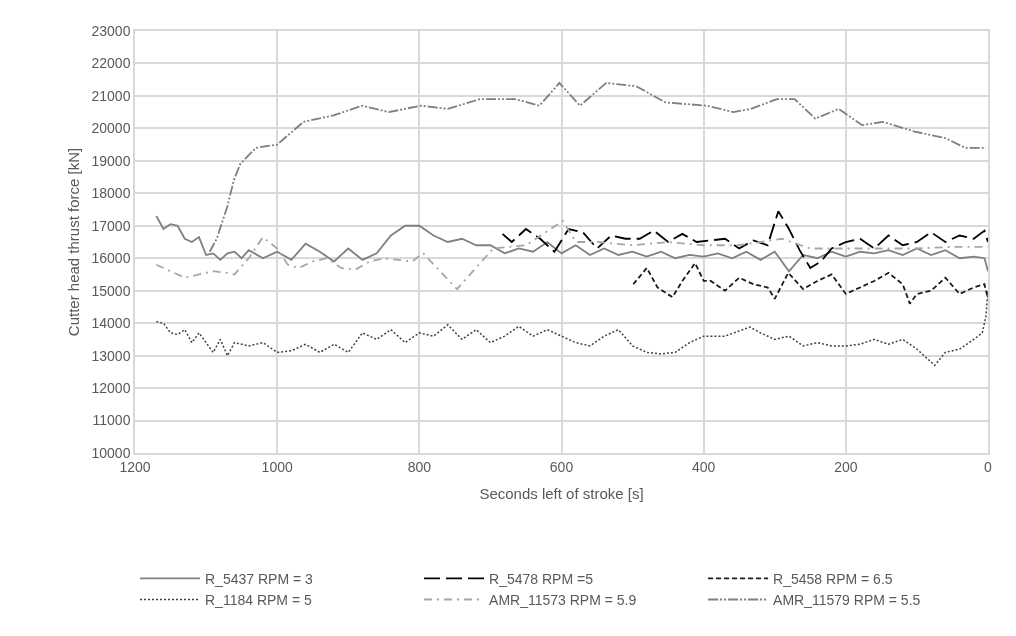 This screenshot has height=636, width=1016. I want to click on x-tick-label: 800, so click(419, 466).